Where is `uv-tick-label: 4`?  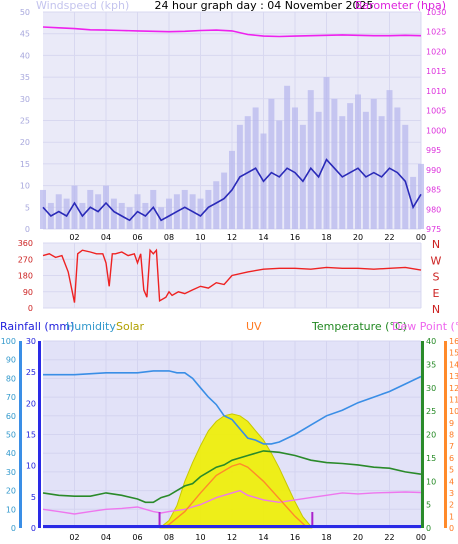
uv-tick-label: 4 is located at coordinates (451, 481).